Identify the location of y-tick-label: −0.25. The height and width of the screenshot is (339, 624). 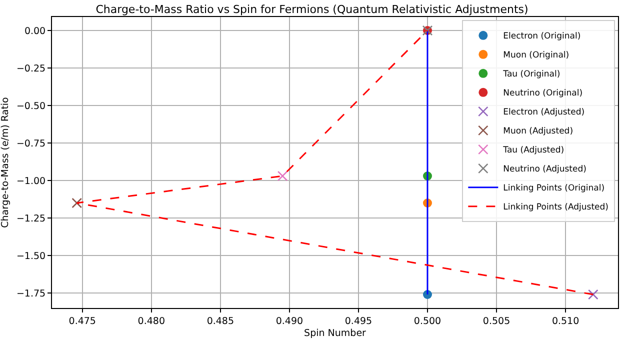
(31, 68).